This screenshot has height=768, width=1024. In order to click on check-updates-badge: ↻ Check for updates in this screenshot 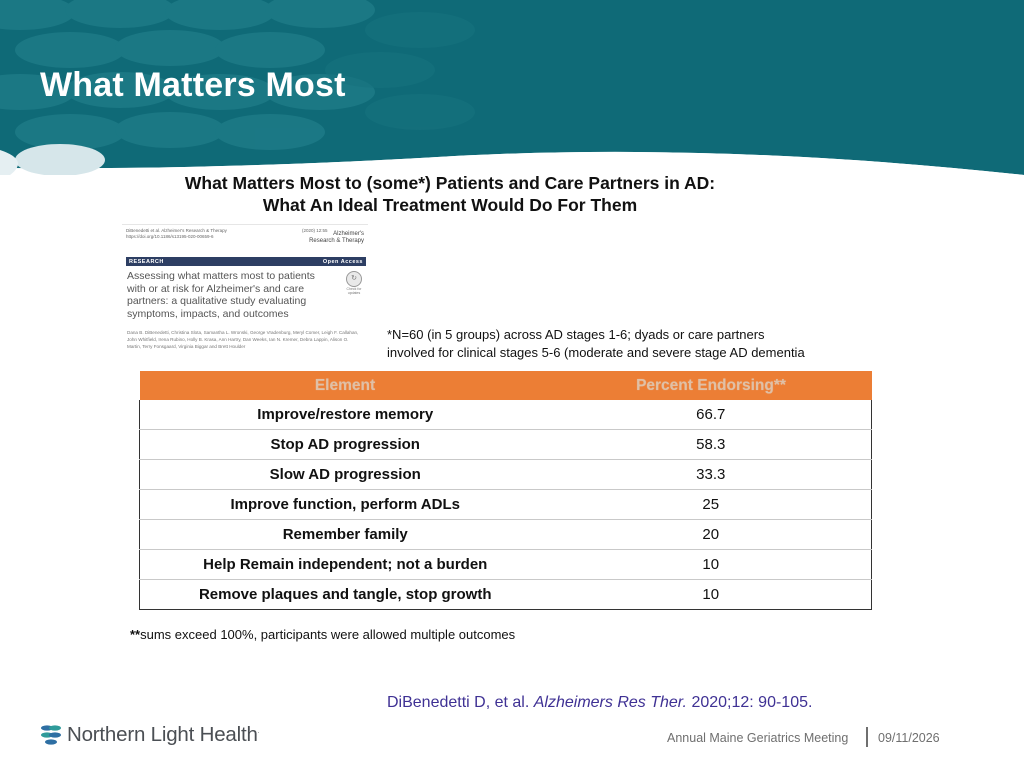, I will do `click(354, 283)`.